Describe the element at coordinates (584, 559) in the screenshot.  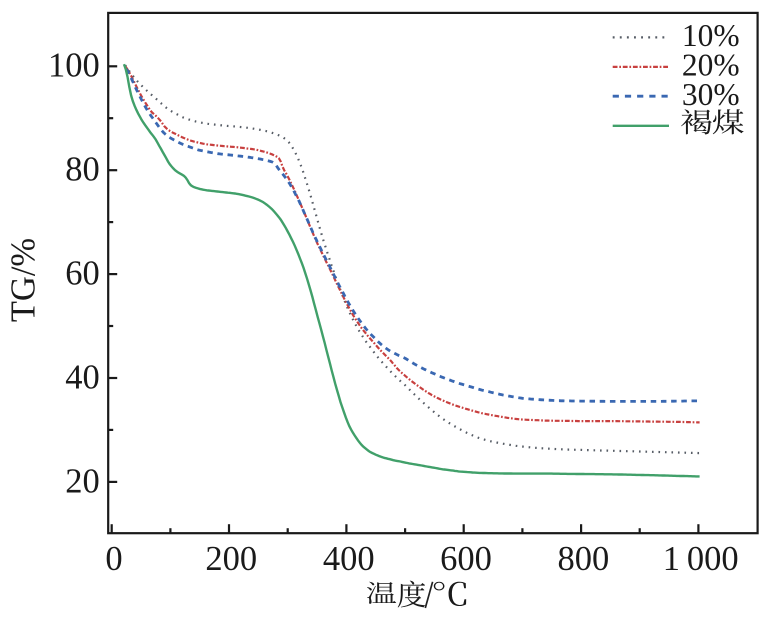
I see `svg-text: 800` at that location.